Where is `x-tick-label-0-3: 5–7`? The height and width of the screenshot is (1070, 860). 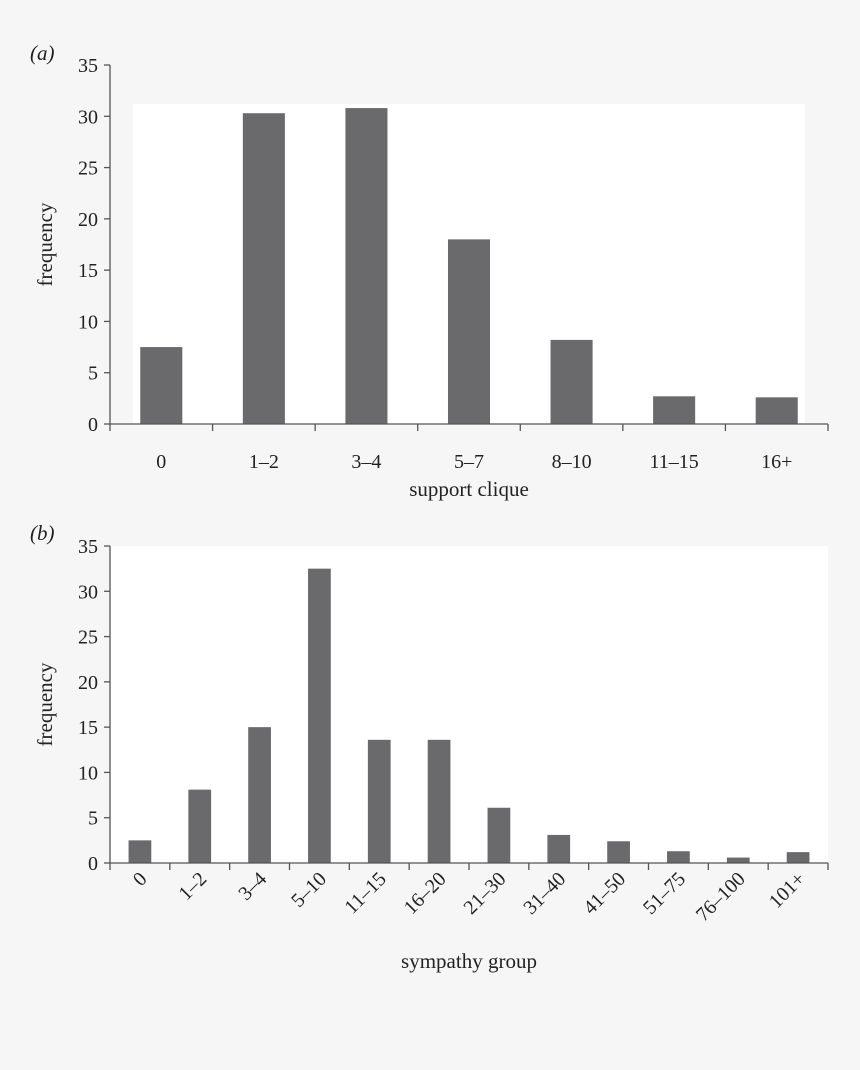 x-tick-label-0-3: 5–7 is located at coordinates (469, 462).